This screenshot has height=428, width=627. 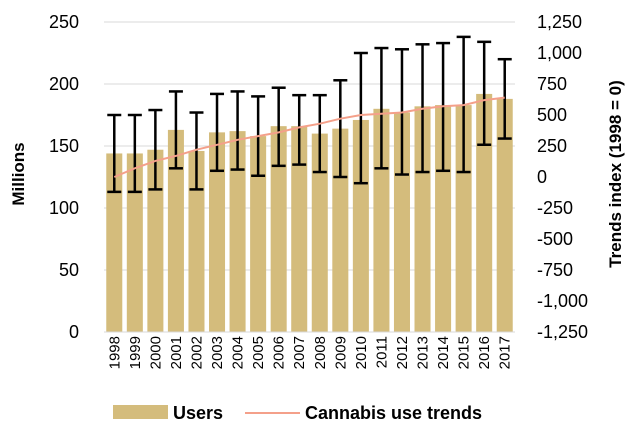 I want to click on left-axis-ticks: 0 50 100 150 200 250, so click(x=64, y=177).